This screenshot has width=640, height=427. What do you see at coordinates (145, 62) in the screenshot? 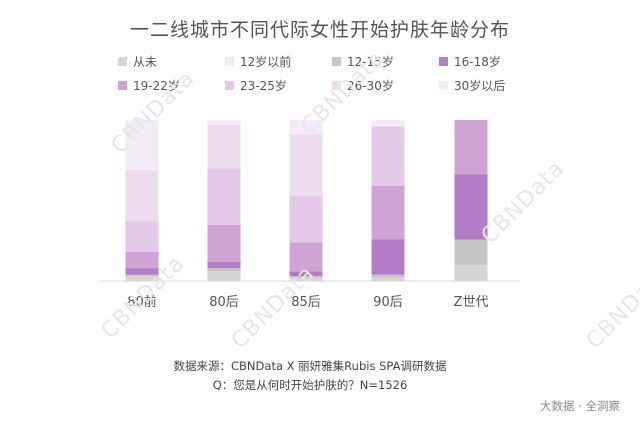
I see `legend-label: 从未` at bounding box center [145, 62].